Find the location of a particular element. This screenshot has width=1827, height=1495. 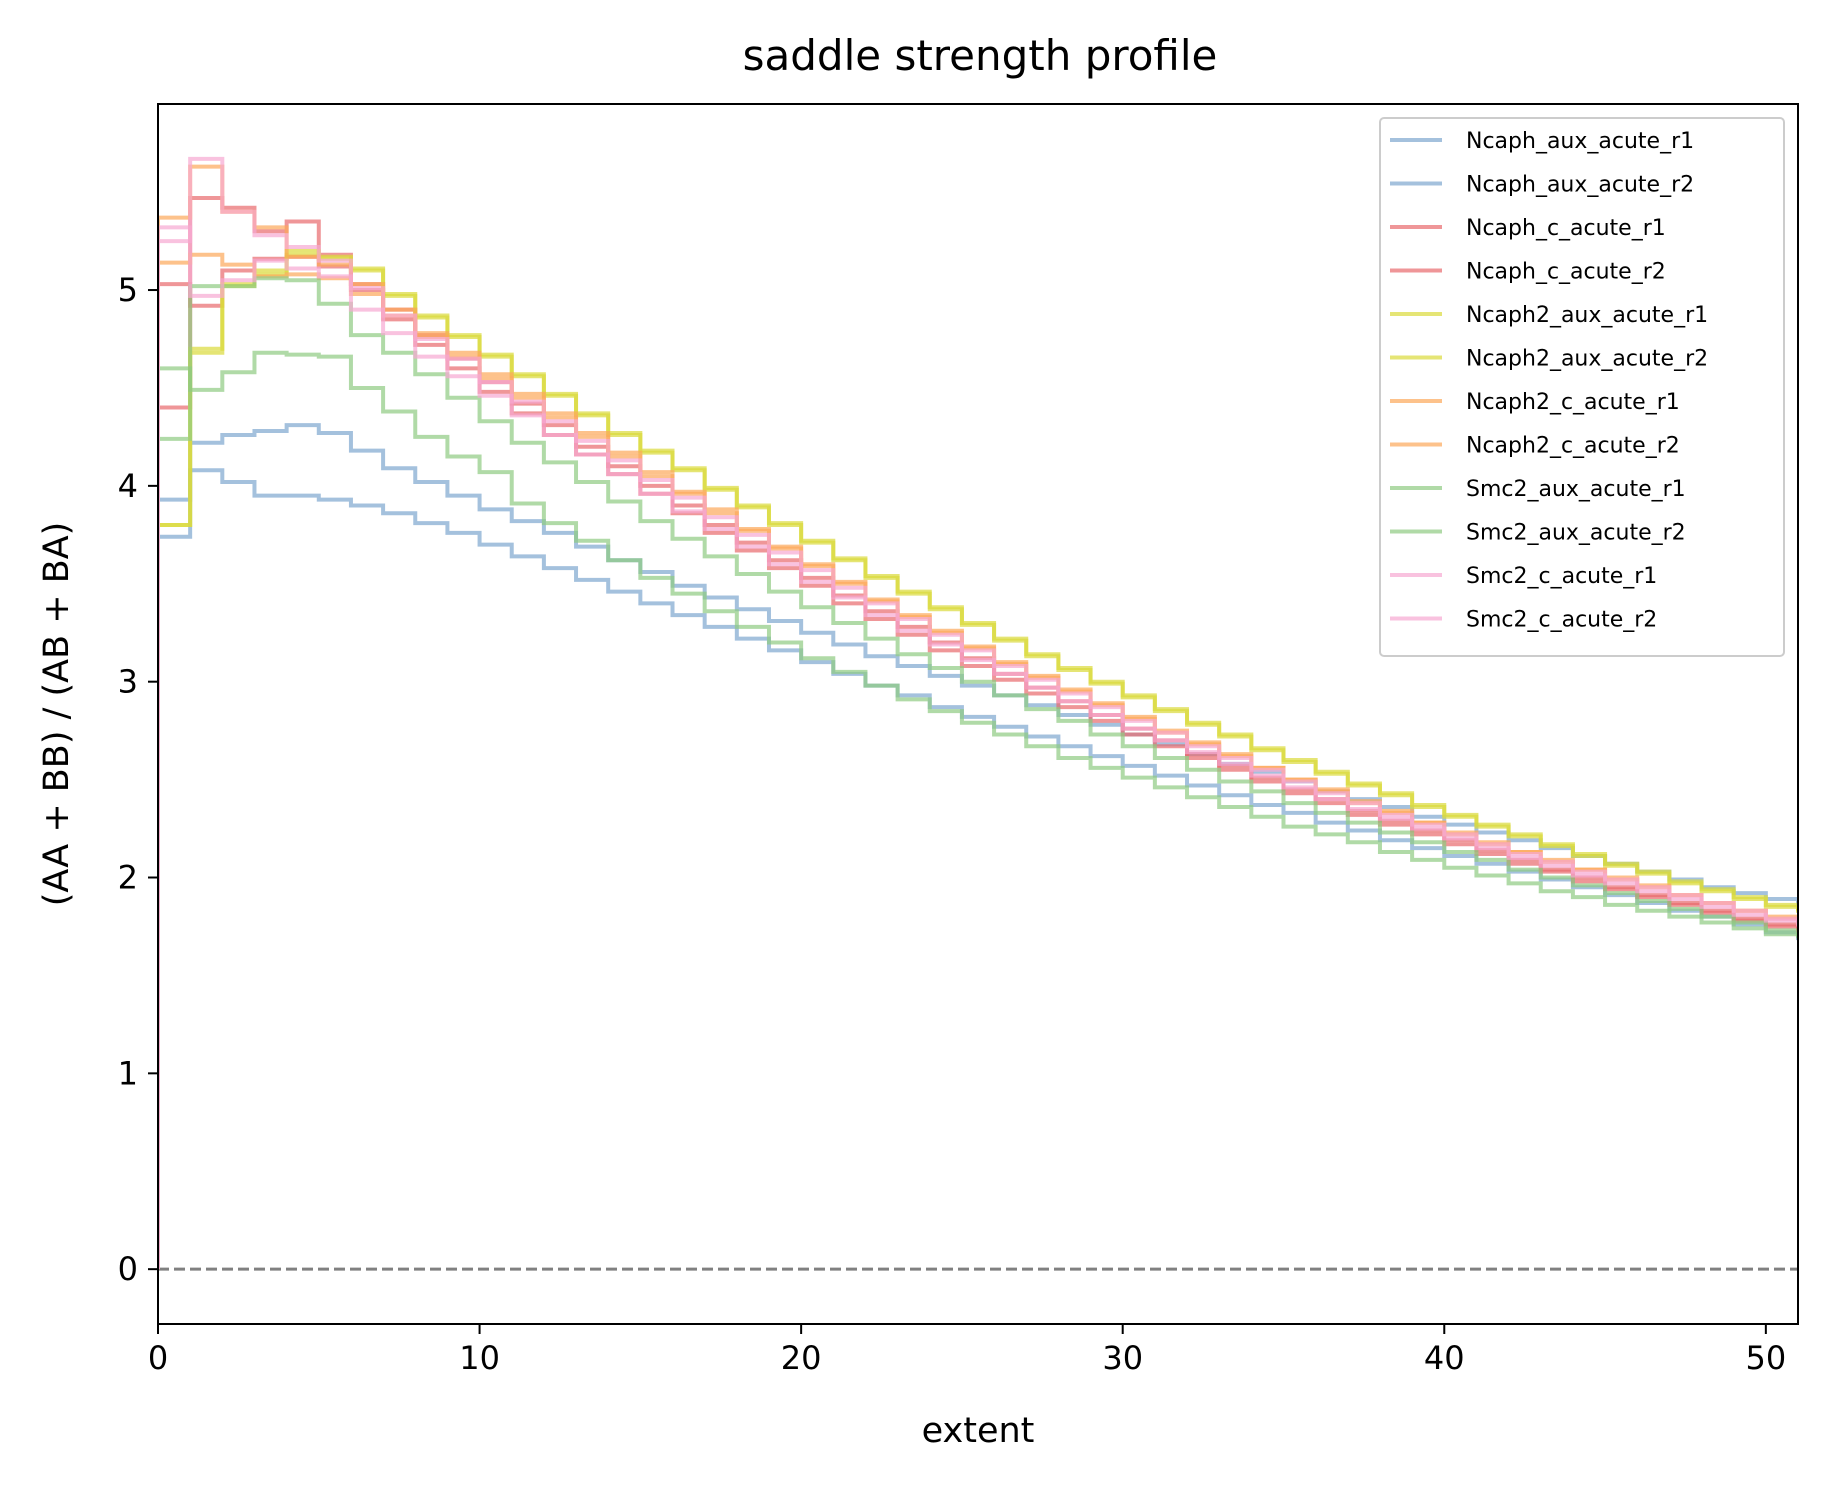

chart-title: saddle strength profile is located at coordinates (980, 55).